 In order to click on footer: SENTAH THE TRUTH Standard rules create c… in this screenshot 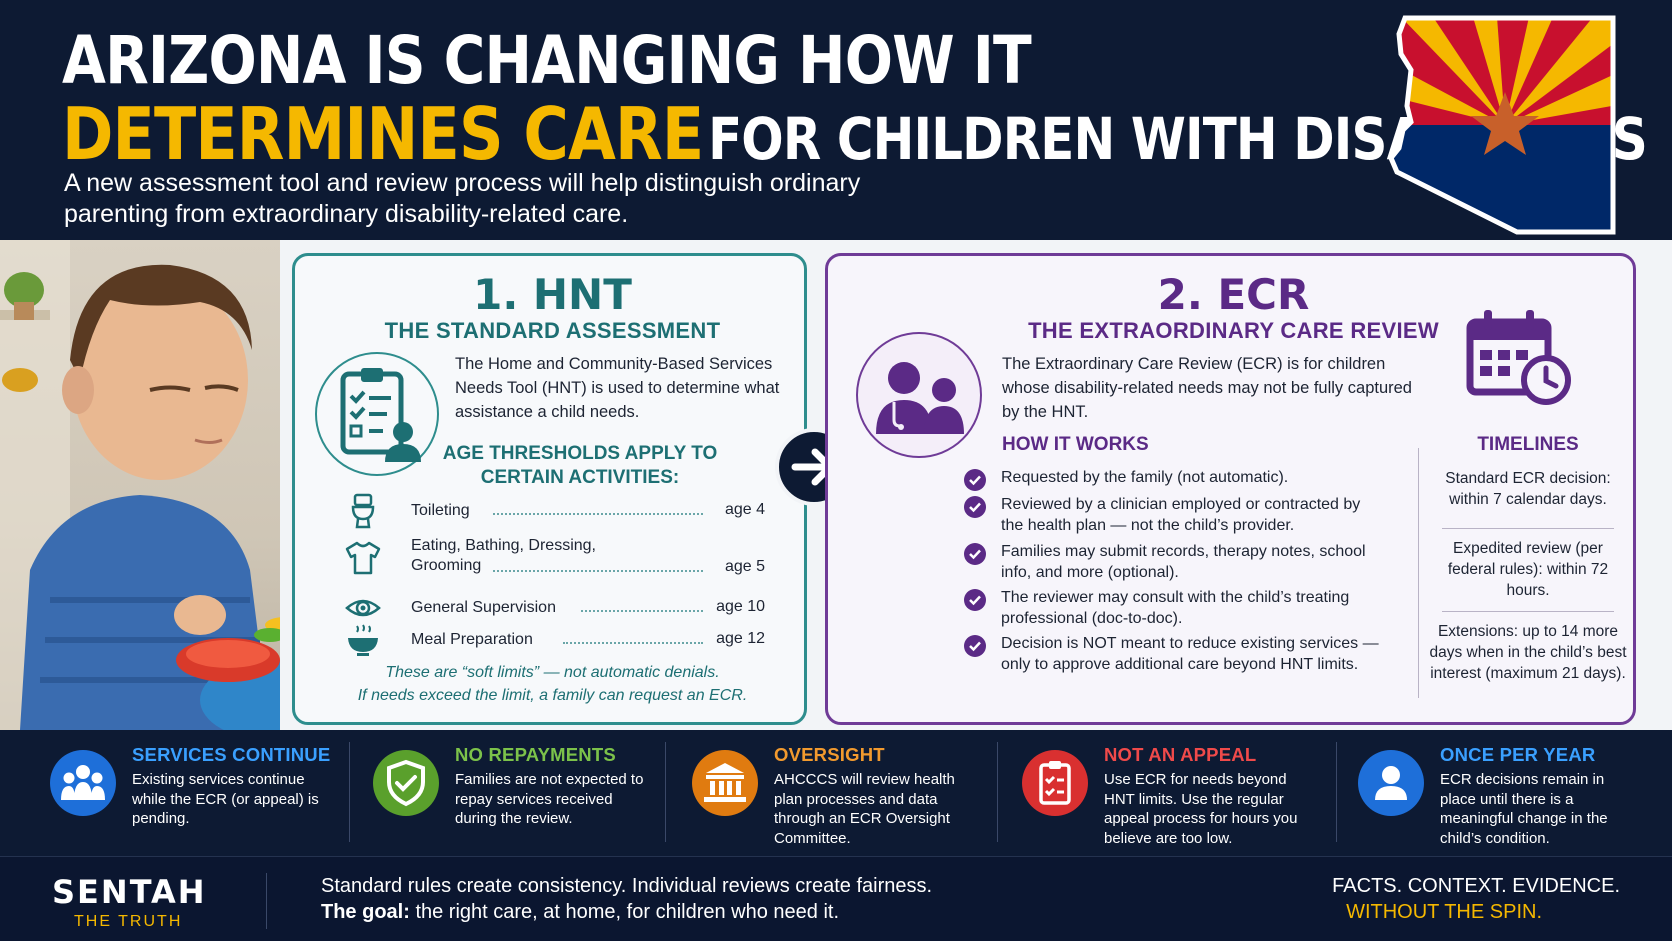, I will do `click(836, 898)`.